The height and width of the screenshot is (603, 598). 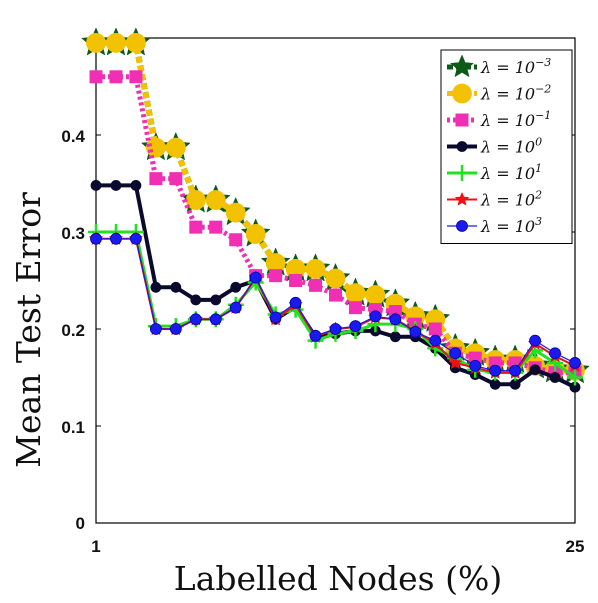 What do you see at coordinates (73, 330) in the screenshot?
I see `y-tick-label: 0.2` at bounding box center [73, 330].